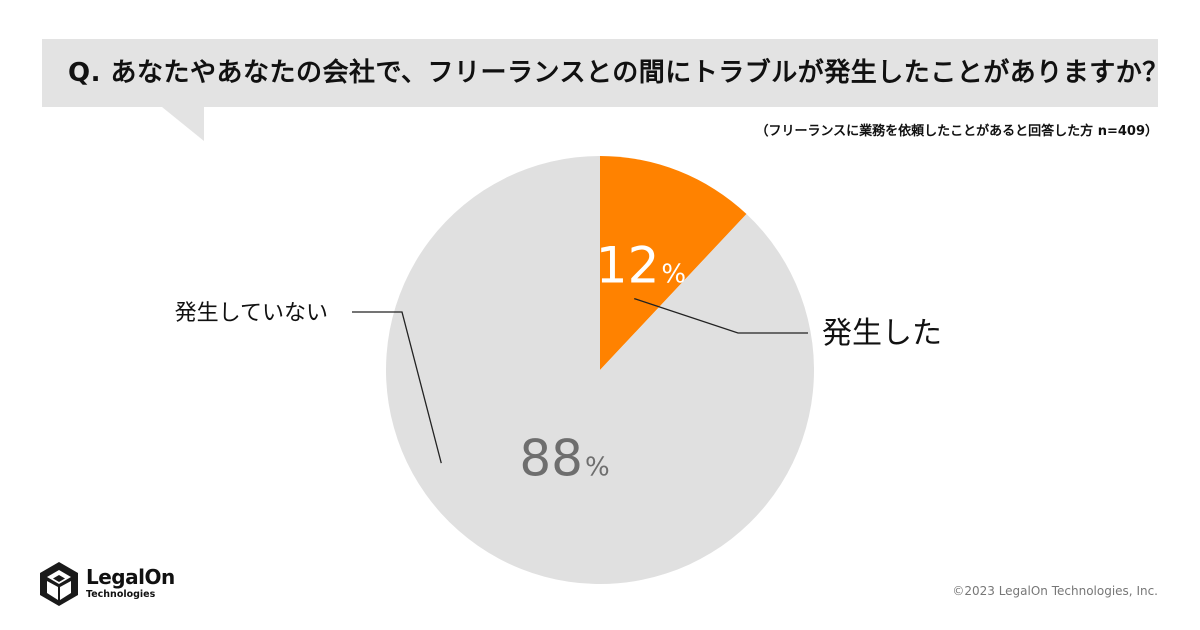  Describe the element at coordinates (59, 584) in the screenshot. I see `logo-mark-icon` at that location.